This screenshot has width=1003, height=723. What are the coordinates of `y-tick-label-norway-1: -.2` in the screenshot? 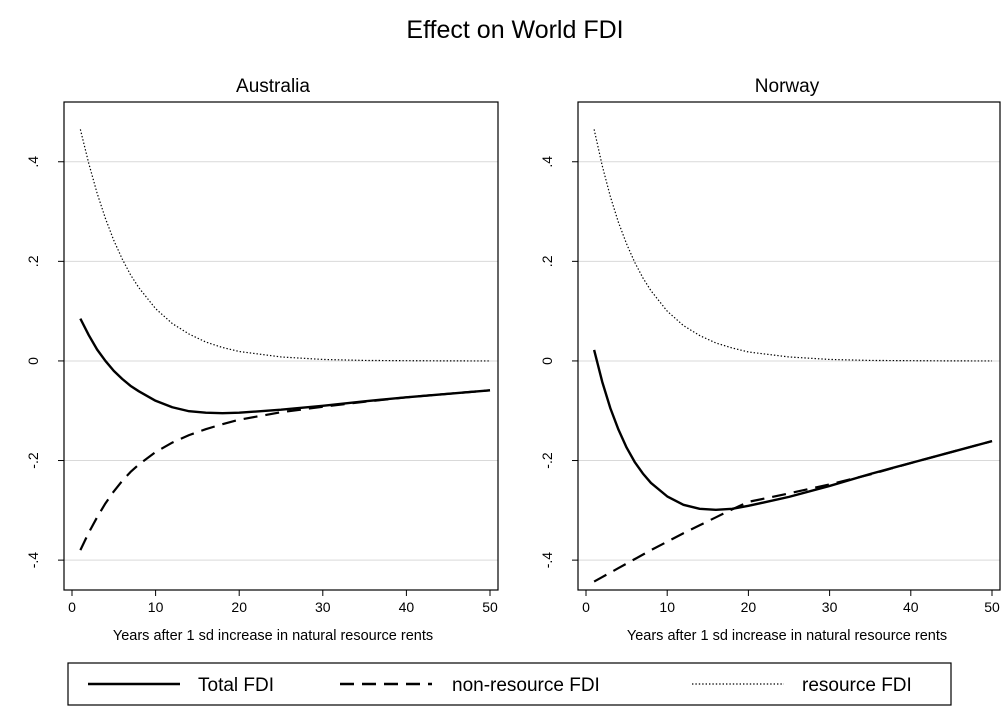 It's located at (547, 460).